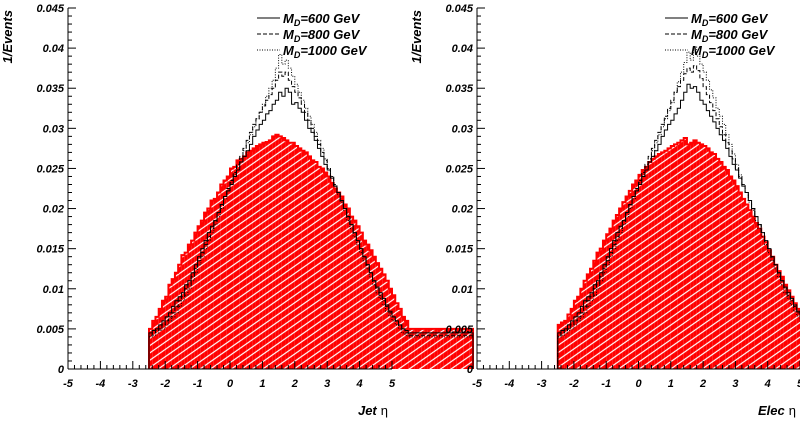  What do you see at coordinates (697, 50) in the screenshot?
I see `legend-symbol: M` at bounding box center [697, 50].